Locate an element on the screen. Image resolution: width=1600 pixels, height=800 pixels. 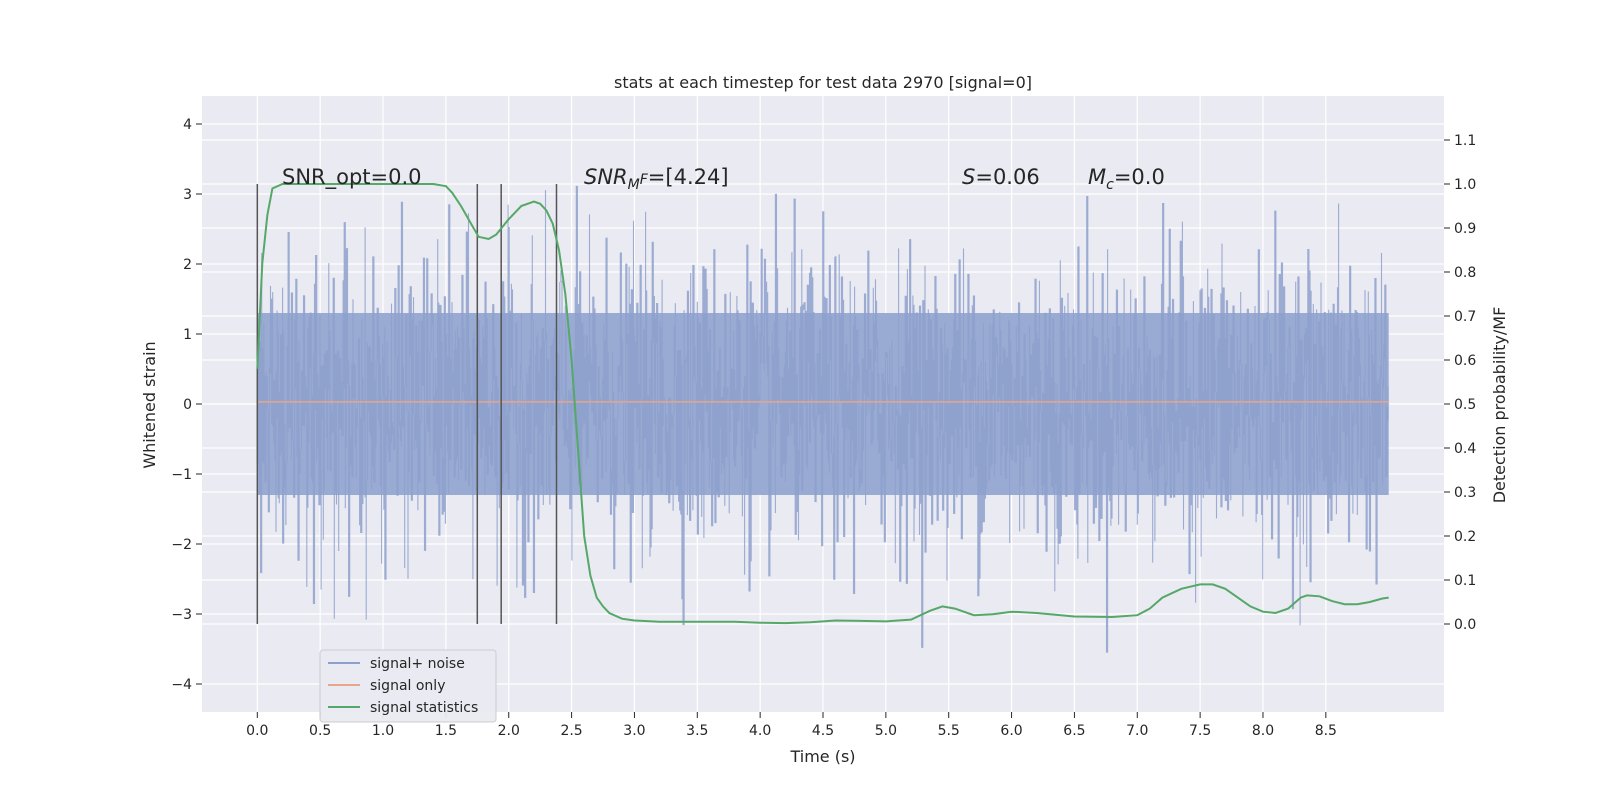
y-axis-label-left: Whitened strain is located at coordinates (149, 404).